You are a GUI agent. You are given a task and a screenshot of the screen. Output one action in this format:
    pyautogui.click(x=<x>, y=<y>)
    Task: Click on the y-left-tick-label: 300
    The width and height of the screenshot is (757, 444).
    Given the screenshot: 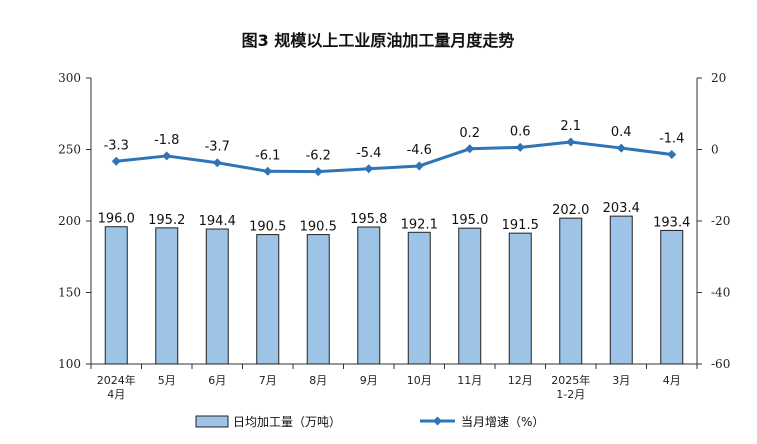 What is the action you would take?
    pyautogui.click(x=69, y=78)
    